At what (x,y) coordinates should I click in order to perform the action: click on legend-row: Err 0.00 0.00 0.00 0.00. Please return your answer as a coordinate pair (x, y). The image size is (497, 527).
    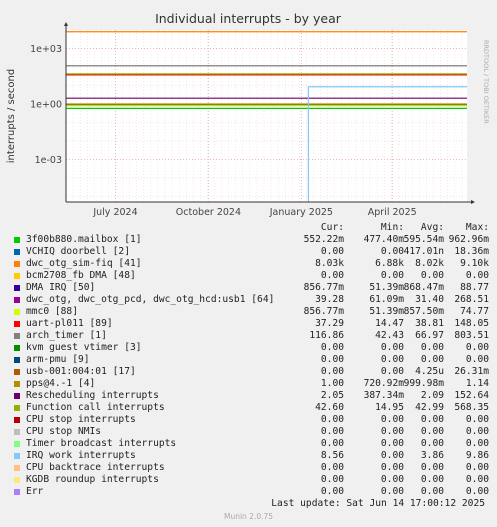
    Looking at the image, I should click on (251, 492).